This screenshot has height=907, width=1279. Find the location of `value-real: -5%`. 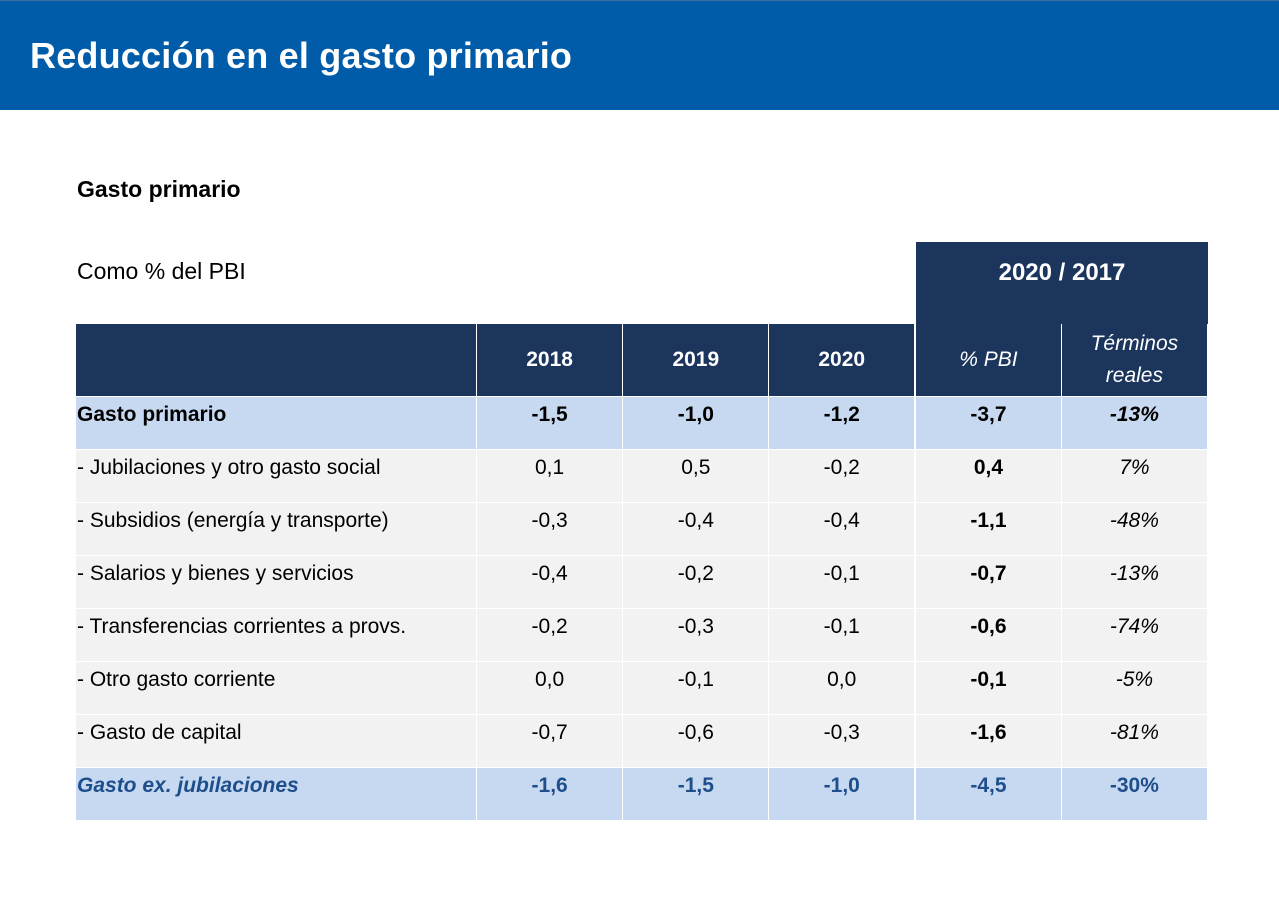

value-real: -5% is located at coordinates (1135, 688).